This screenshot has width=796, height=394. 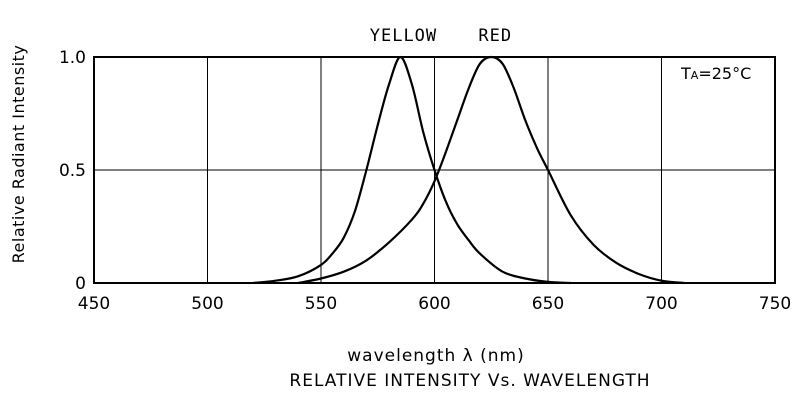 I want to click on x-tick-label: 600, so click(x=434, y=304).